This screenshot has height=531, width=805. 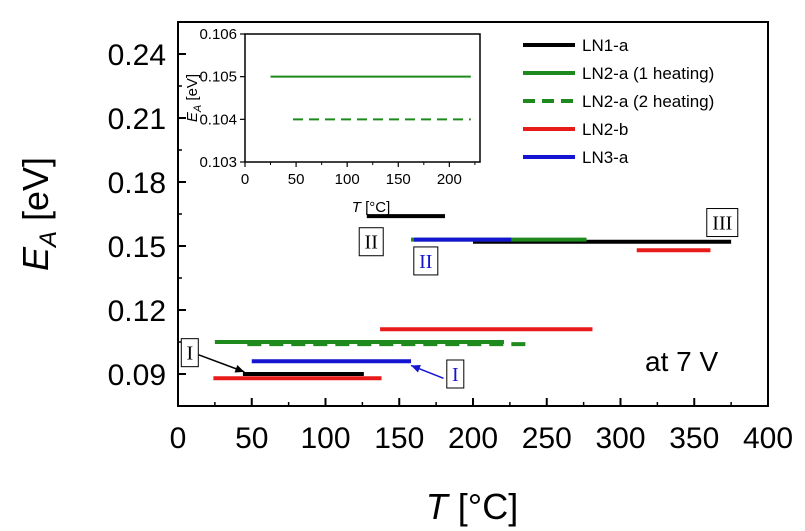 What do you see at coordinates (137, 55) in the screenshot?
I see `y-tick-label: 0.24` at bounding box center [137, 55].